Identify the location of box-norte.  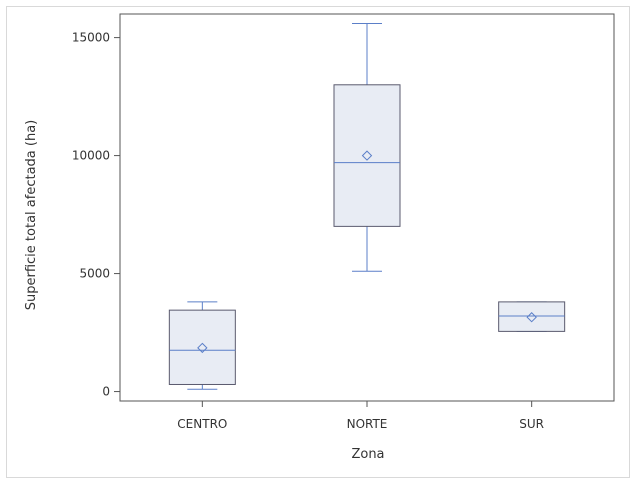
(367, 147).